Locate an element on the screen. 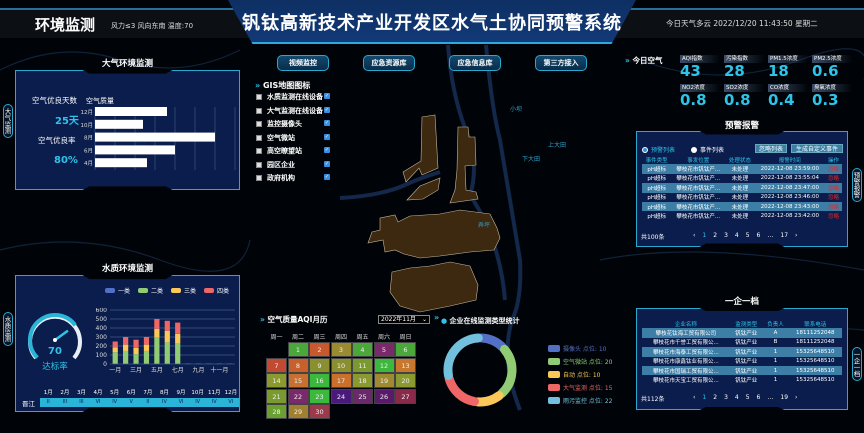  legend-item: 一类 is located at coordinates (117, 290).